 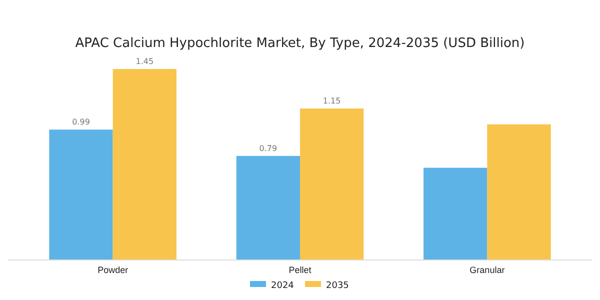 What do you see at coordinates (113, 269) in the screenshot?
I see `x-tick-label: Powder` at bounding box center [113, 269].